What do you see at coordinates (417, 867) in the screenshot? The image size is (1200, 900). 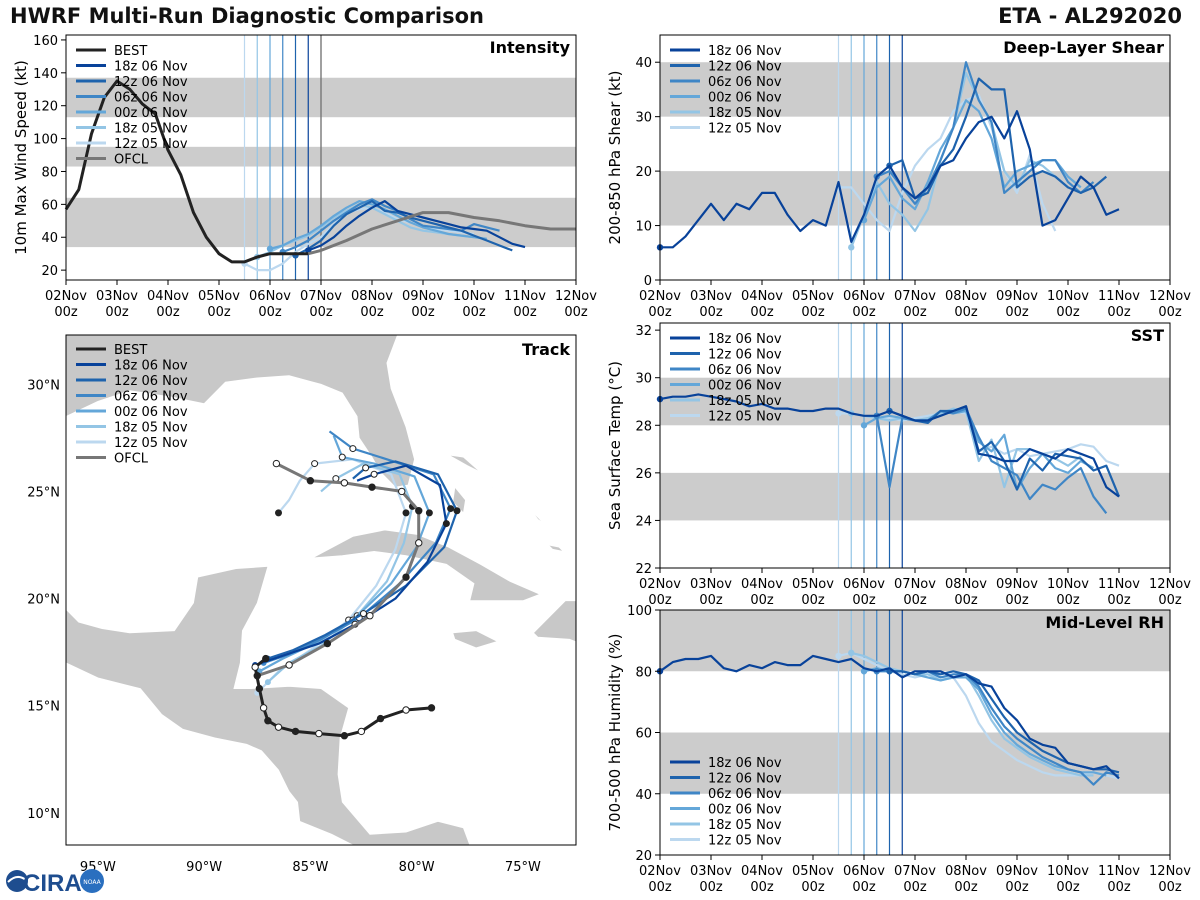 I see `track-lon-label: 80°W` at bounding box center [417, 867].